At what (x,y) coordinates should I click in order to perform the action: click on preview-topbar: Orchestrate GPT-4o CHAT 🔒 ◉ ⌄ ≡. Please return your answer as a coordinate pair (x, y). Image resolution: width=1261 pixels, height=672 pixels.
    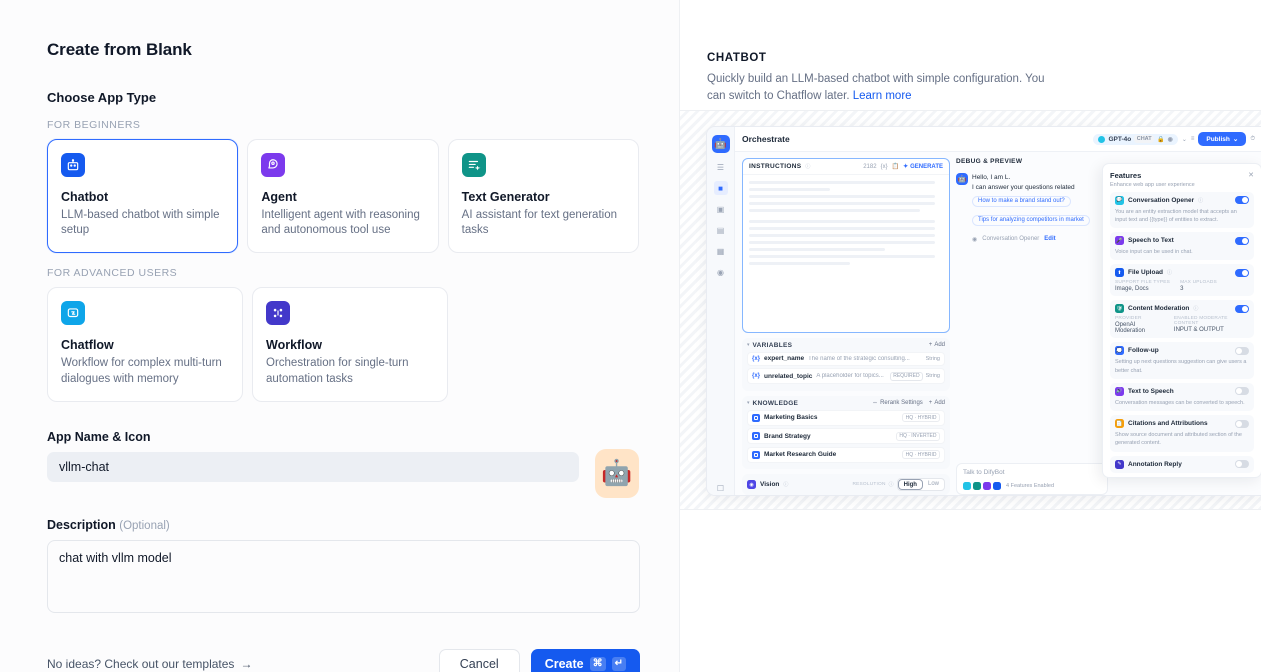
    Looking at the image, I should click on (998, 139).